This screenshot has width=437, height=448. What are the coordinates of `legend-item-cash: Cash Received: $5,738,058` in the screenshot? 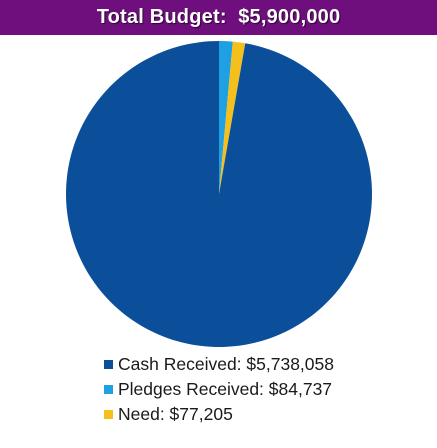 It's located at (269, 364).